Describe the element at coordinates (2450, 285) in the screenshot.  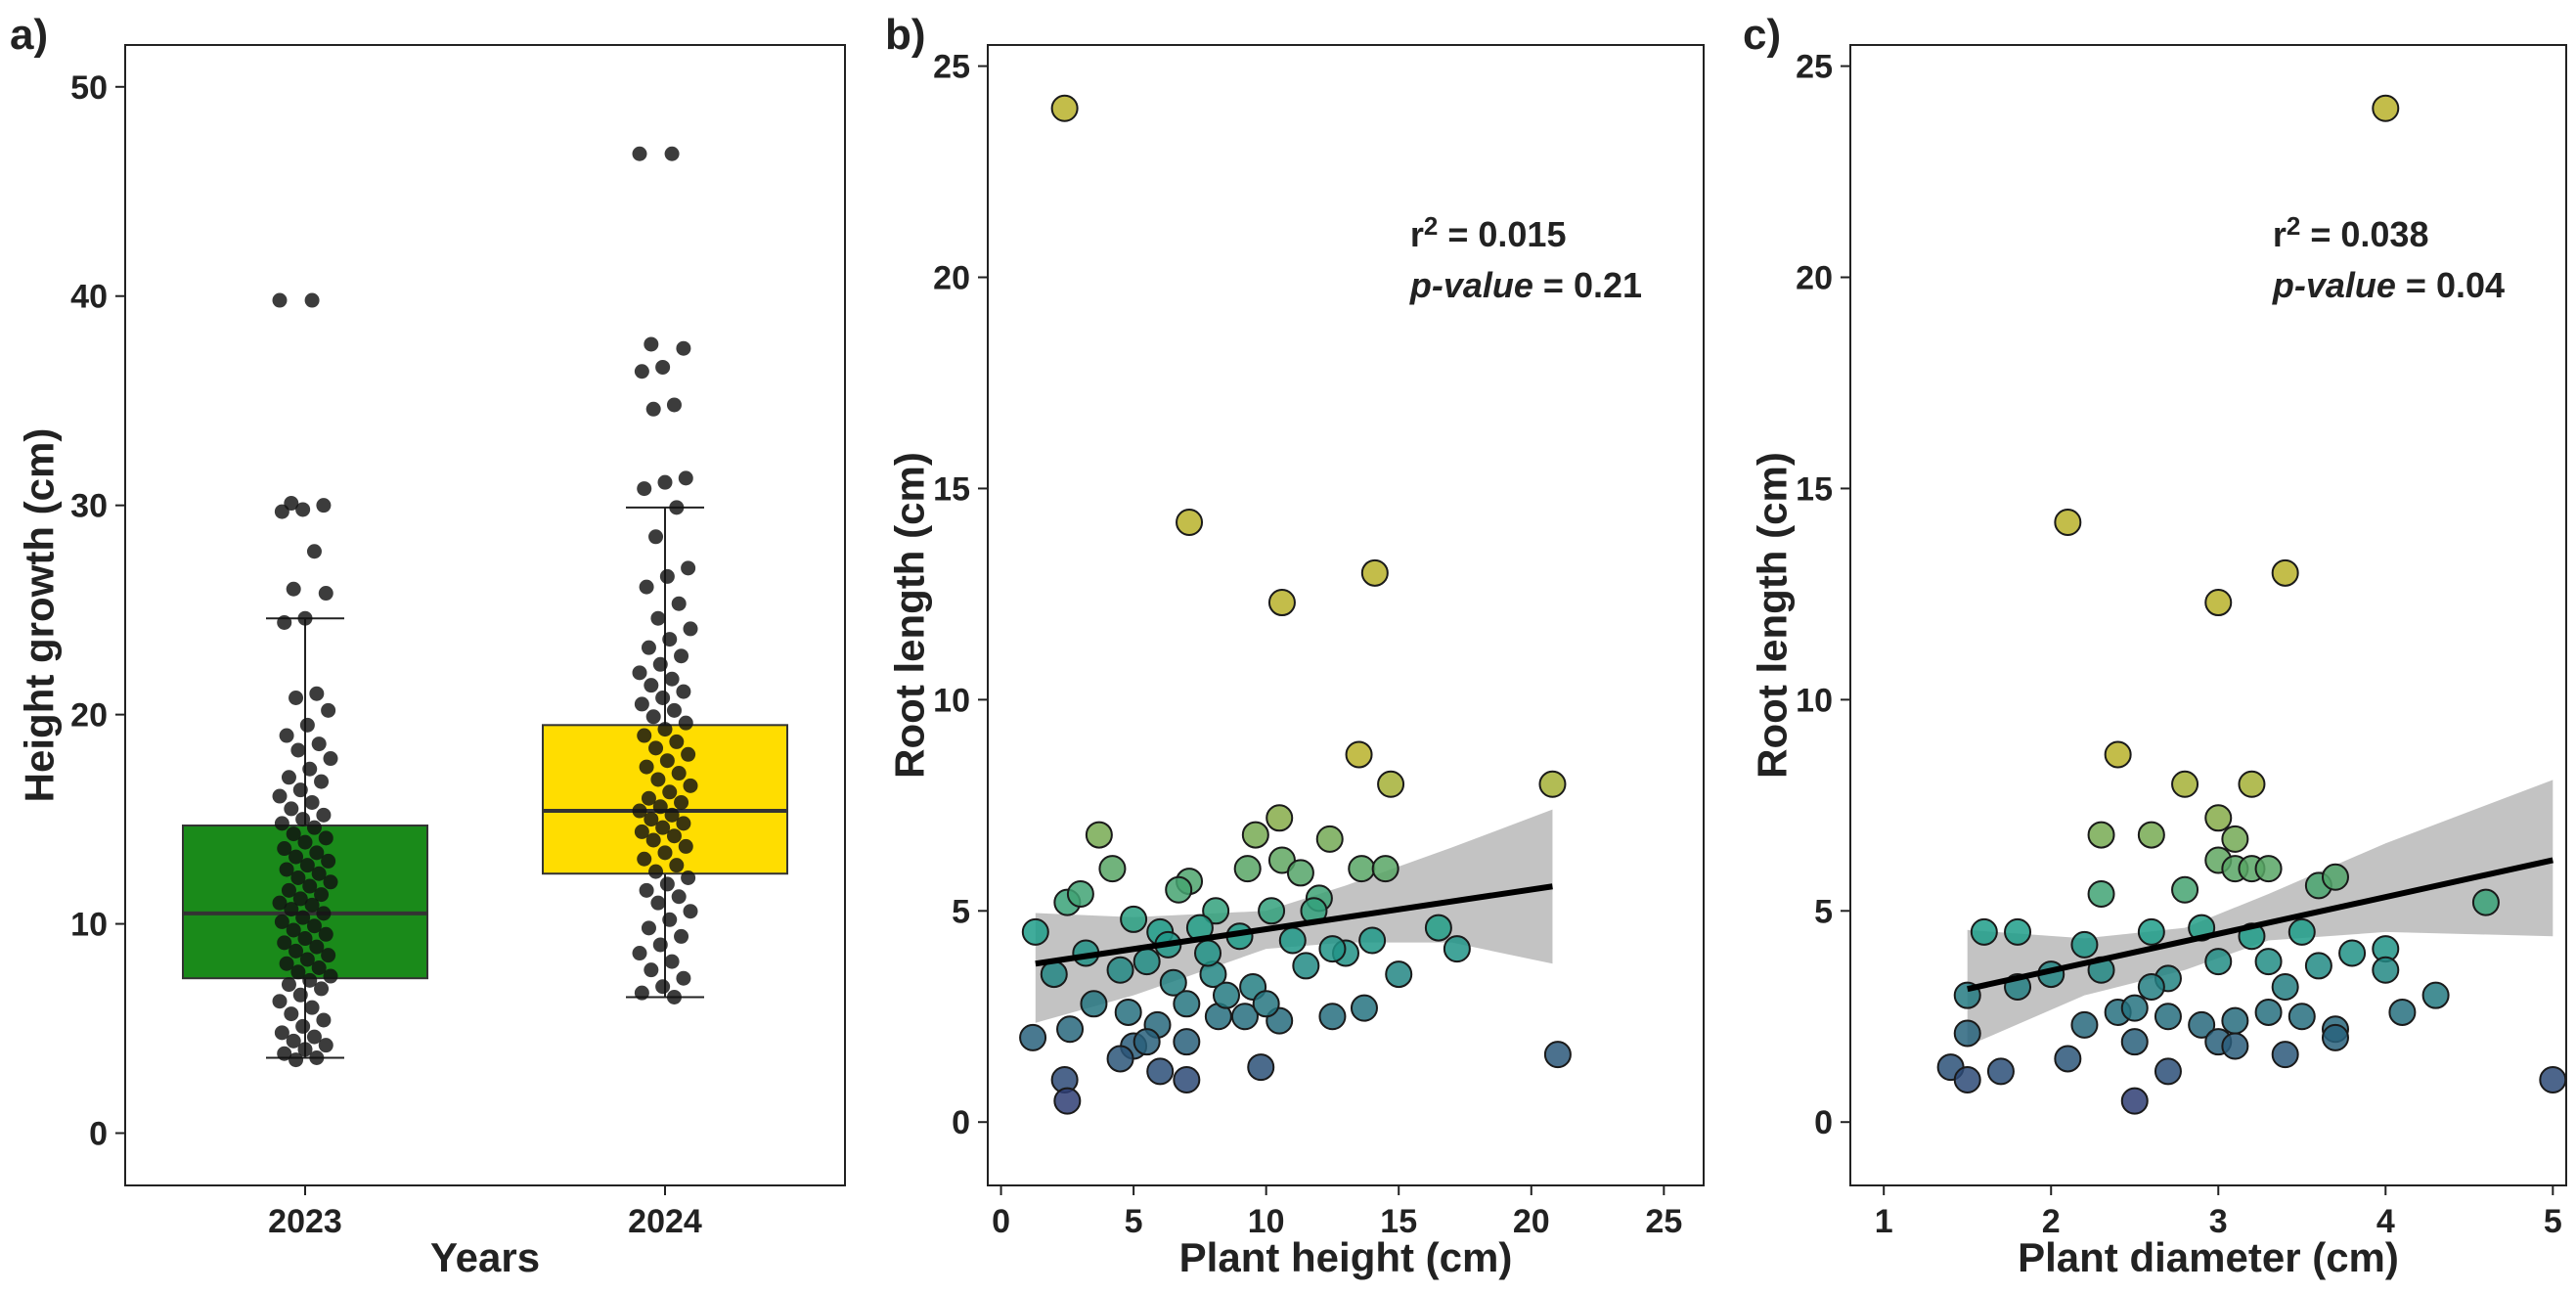
I see `p-value-number: = 0.04` at that location.